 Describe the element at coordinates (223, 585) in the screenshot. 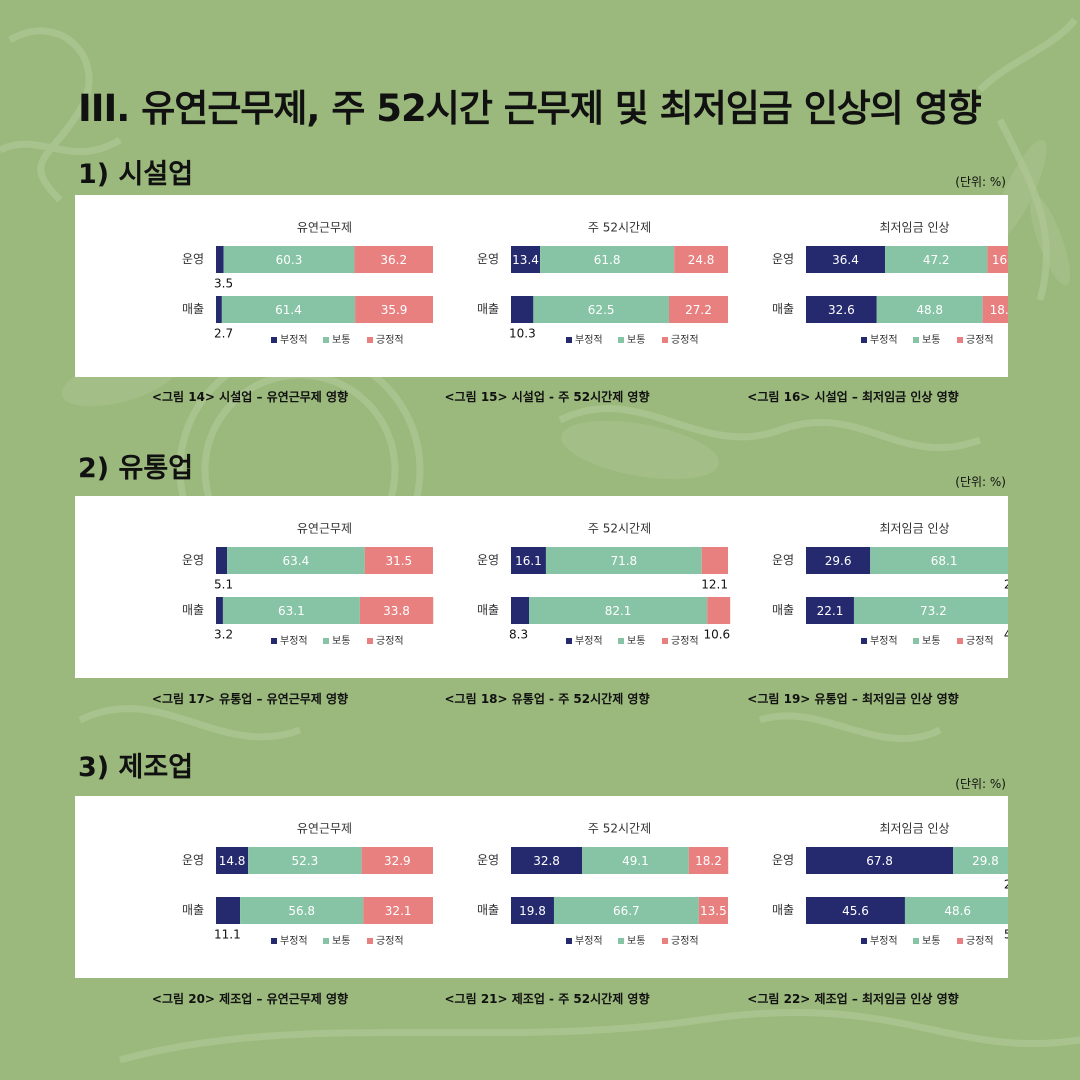

I see `data-label: 5.1` at that location.